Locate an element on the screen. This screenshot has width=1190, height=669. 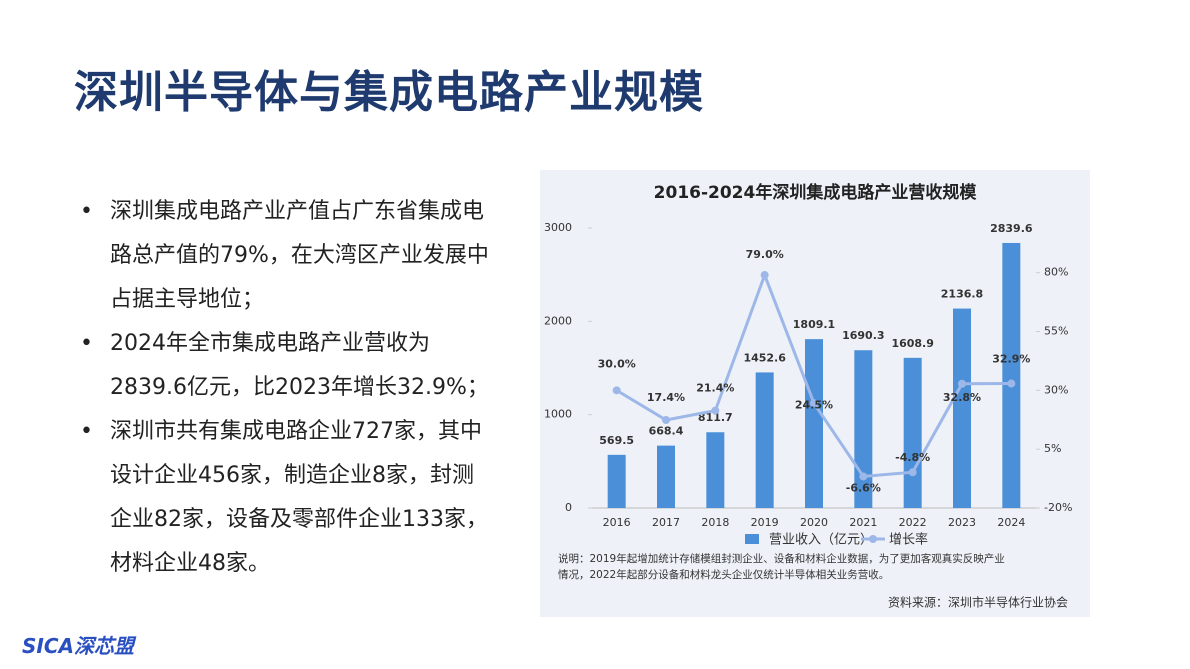
data-label: 1452.6 is located at coordinates (764, 357).